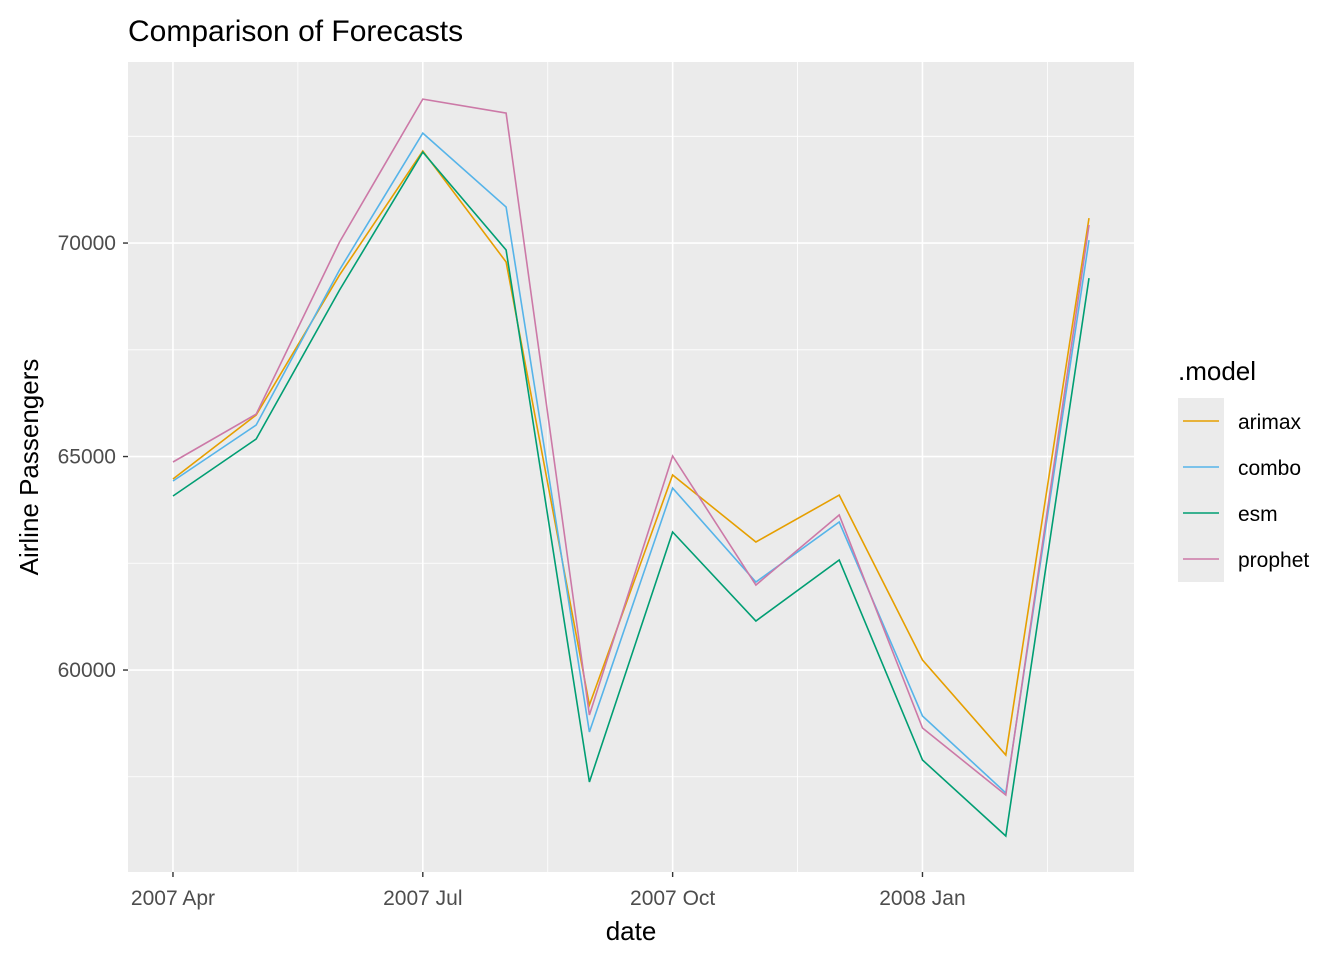 The width and height of the screenshot is (1344, 960). I want to click on legend-label-combo: combo, so click(1269, 468).